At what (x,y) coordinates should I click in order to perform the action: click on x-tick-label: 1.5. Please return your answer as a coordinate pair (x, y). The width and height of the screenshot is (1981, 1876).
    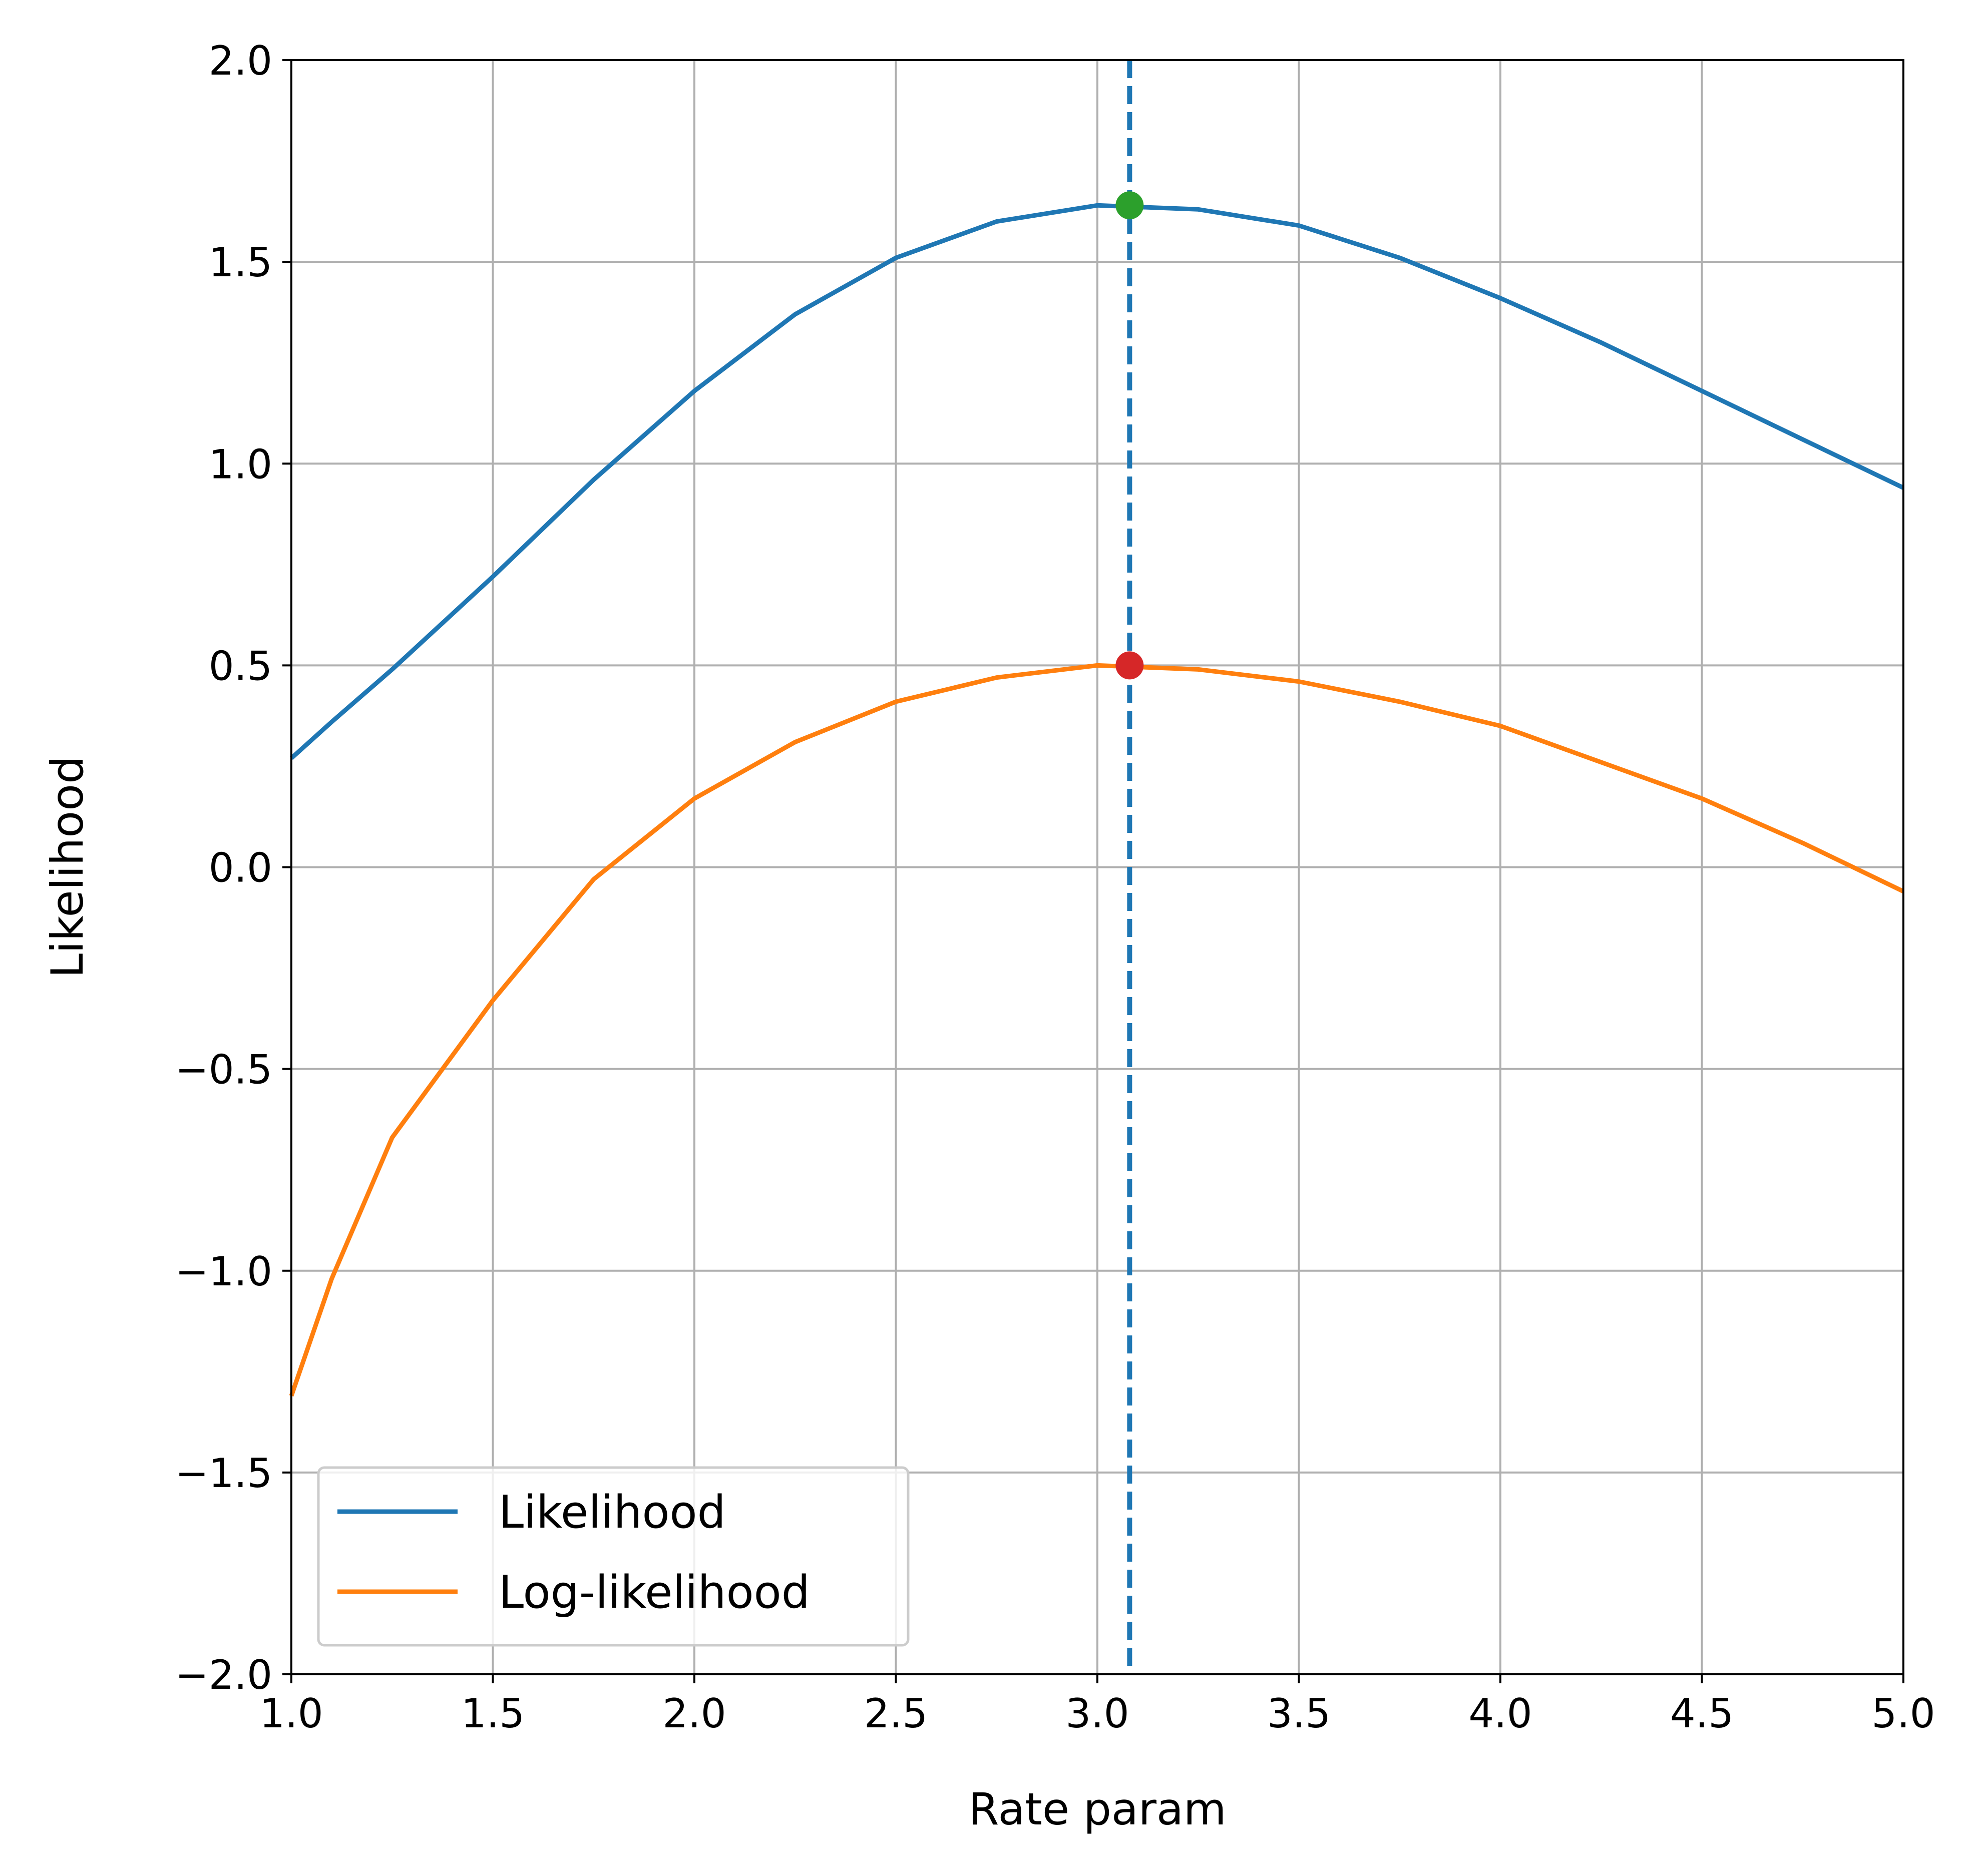
    Looking at the image, I should click on (493, 1713).